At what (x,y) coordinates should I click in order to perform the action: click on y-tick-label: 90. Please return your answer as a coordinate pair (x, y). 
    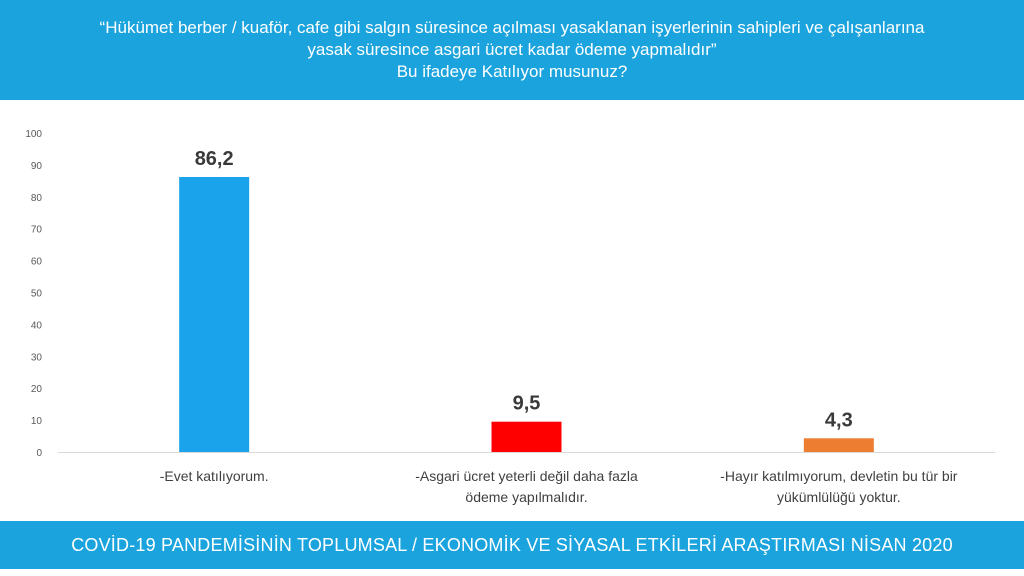
    Looking at the image, I should click on (37, 166).